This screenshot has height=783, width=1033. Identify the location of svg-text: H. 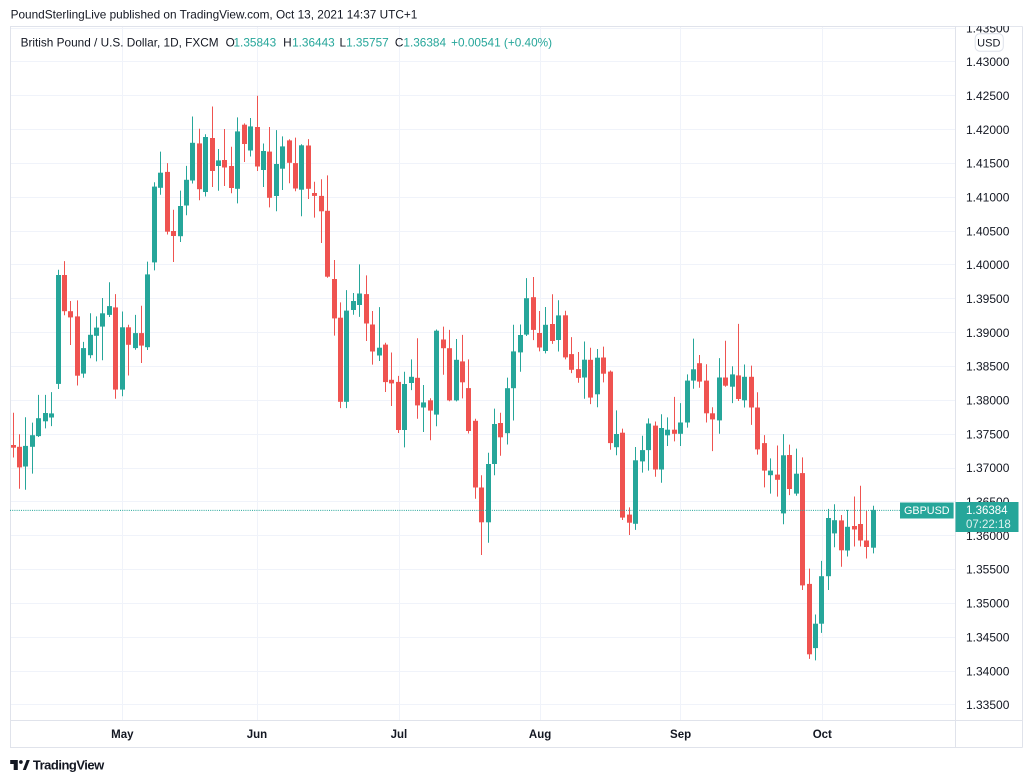
(287, 43).